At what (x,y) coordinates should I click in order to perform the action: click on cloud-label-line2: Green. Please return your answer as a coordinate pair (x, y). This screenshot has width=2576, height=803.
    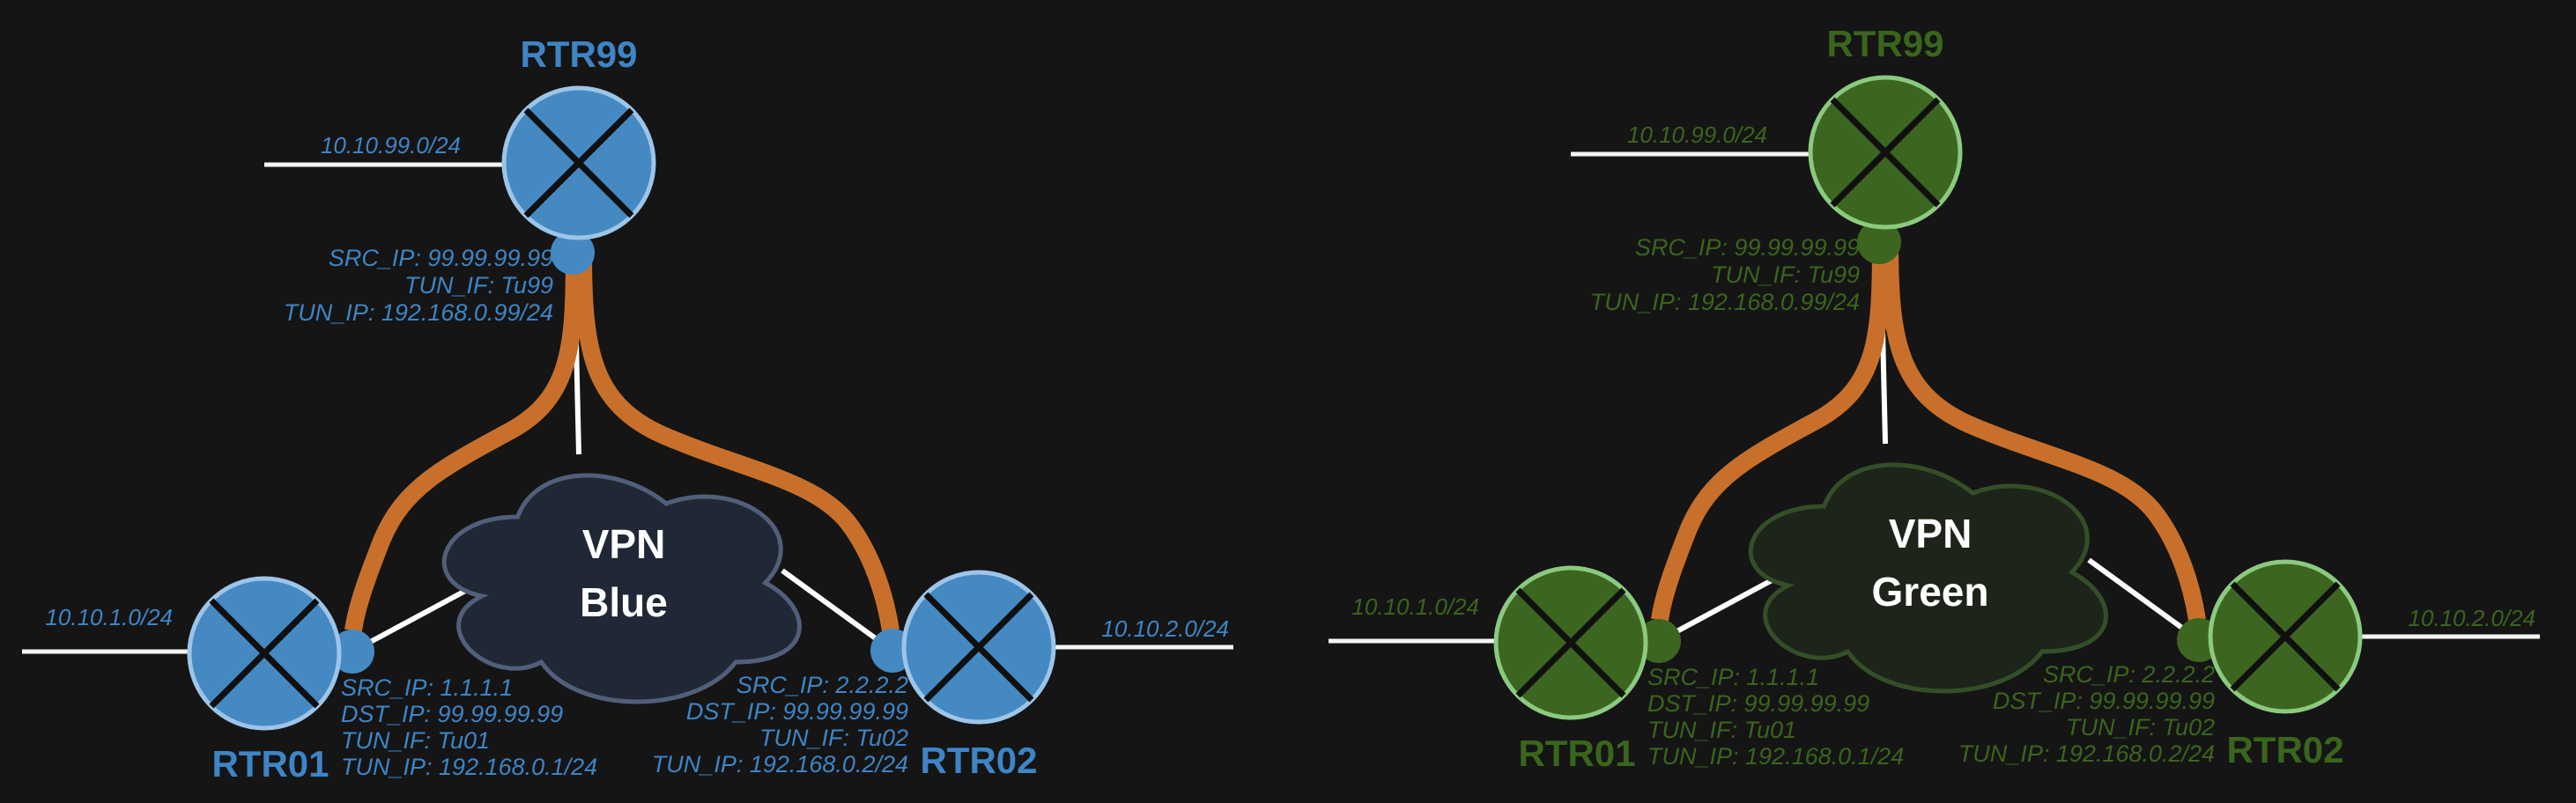
    Looking at the image, I should click on (1930, 592).